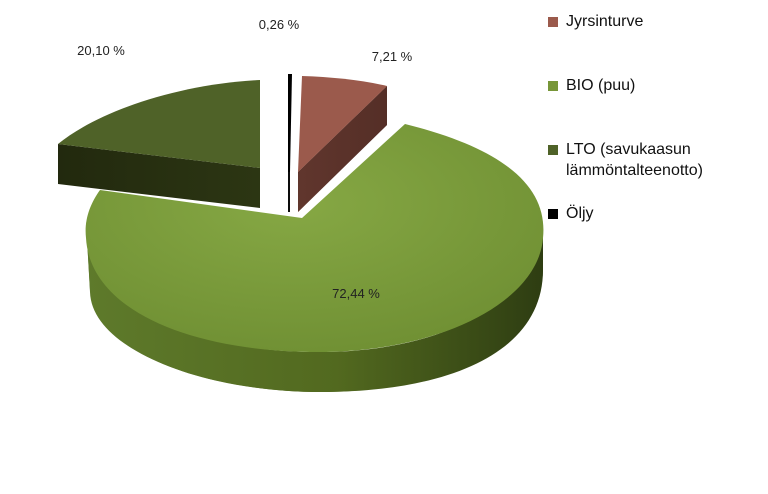  I want to click on data-label-lto: 20,10 %, so click(101, 50).